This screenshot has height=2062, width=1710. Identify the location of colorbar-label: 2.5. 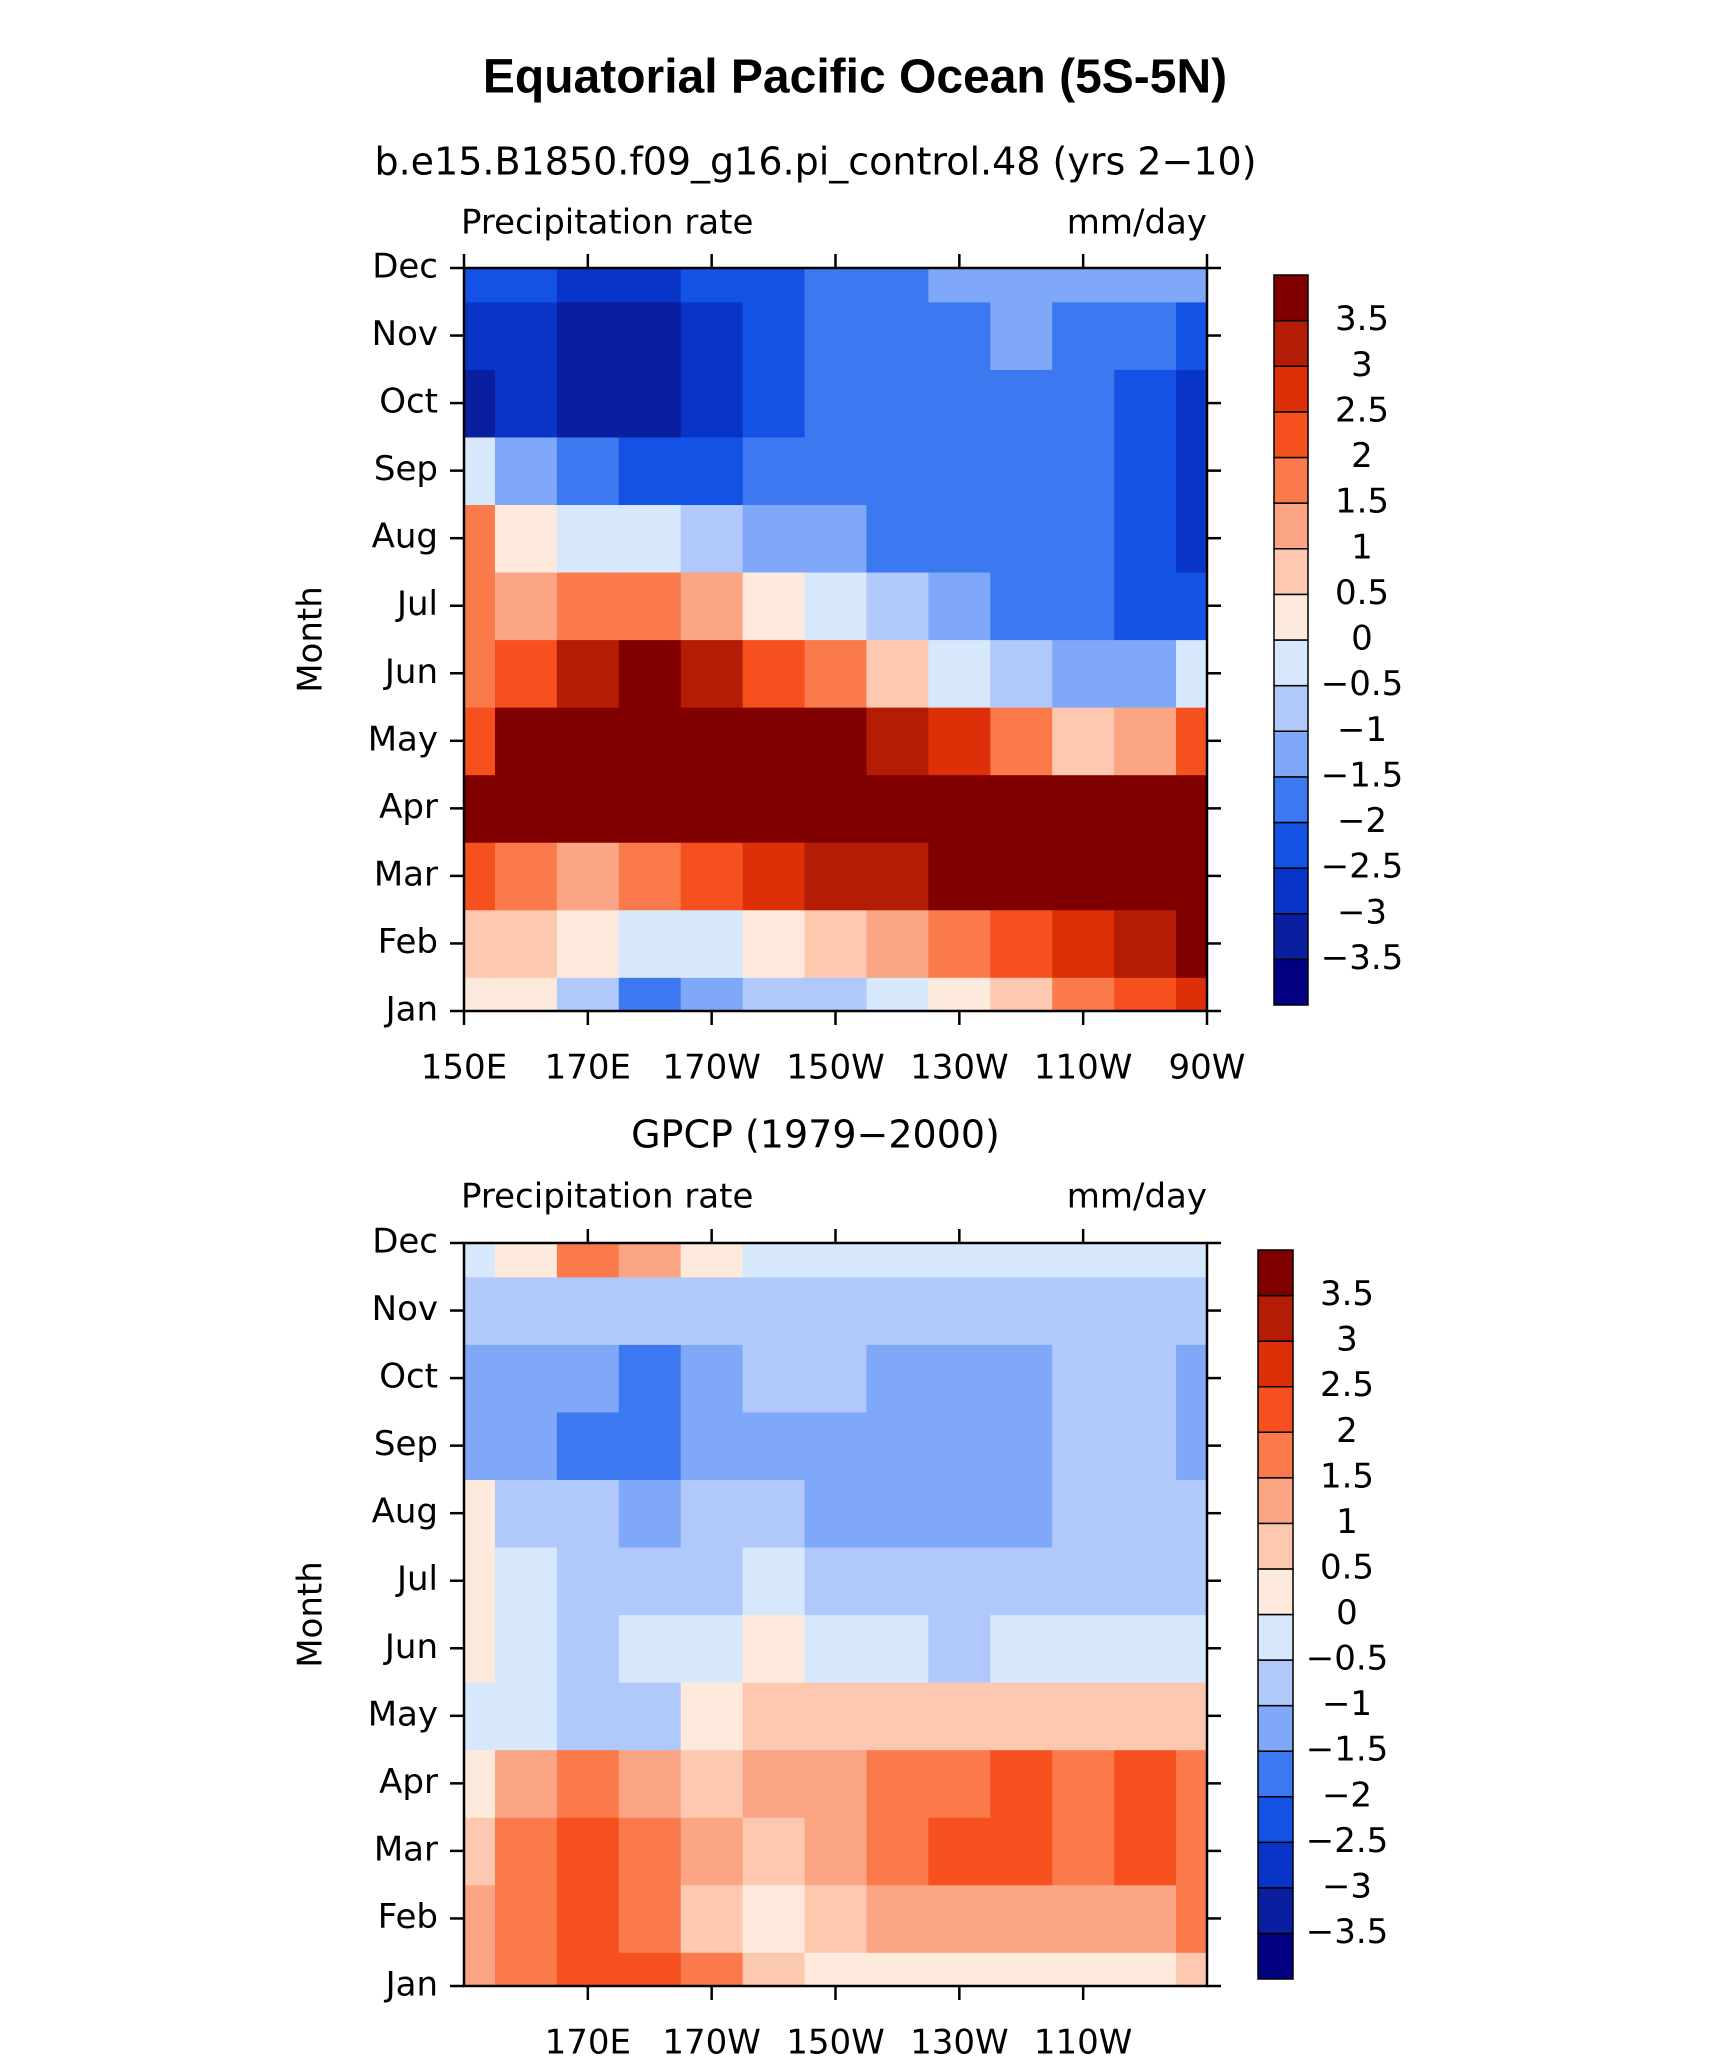
(1362, 410).